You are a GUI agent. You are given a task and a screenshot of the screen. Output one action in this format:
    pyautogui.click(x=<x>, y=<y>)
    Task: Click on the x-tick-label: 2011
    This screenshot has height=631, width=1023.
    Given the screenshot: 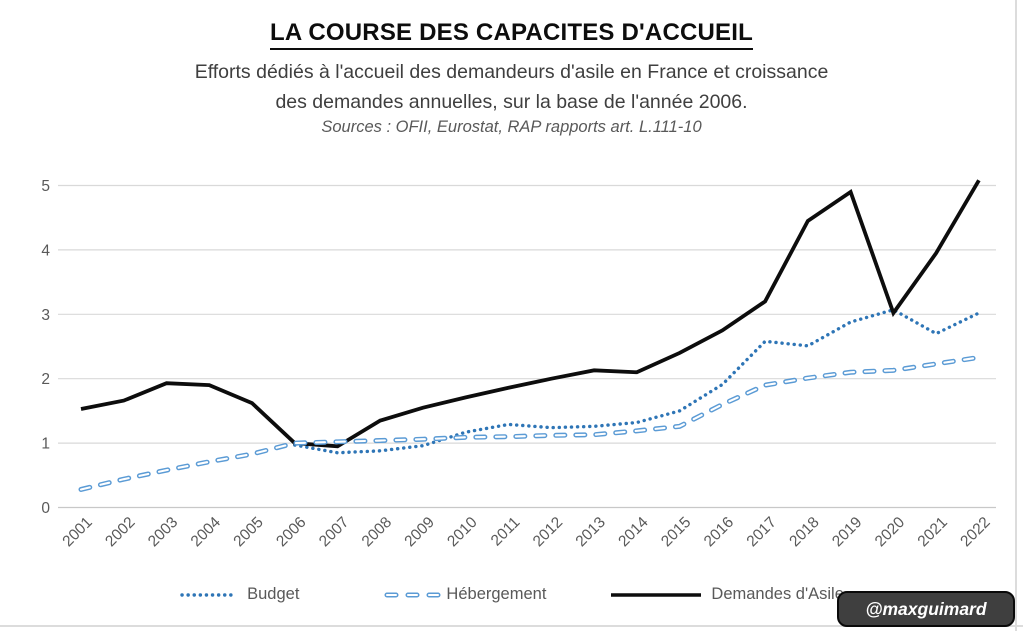 What is the action you would take?
    pyautogui.click(x=506, y=532)
    